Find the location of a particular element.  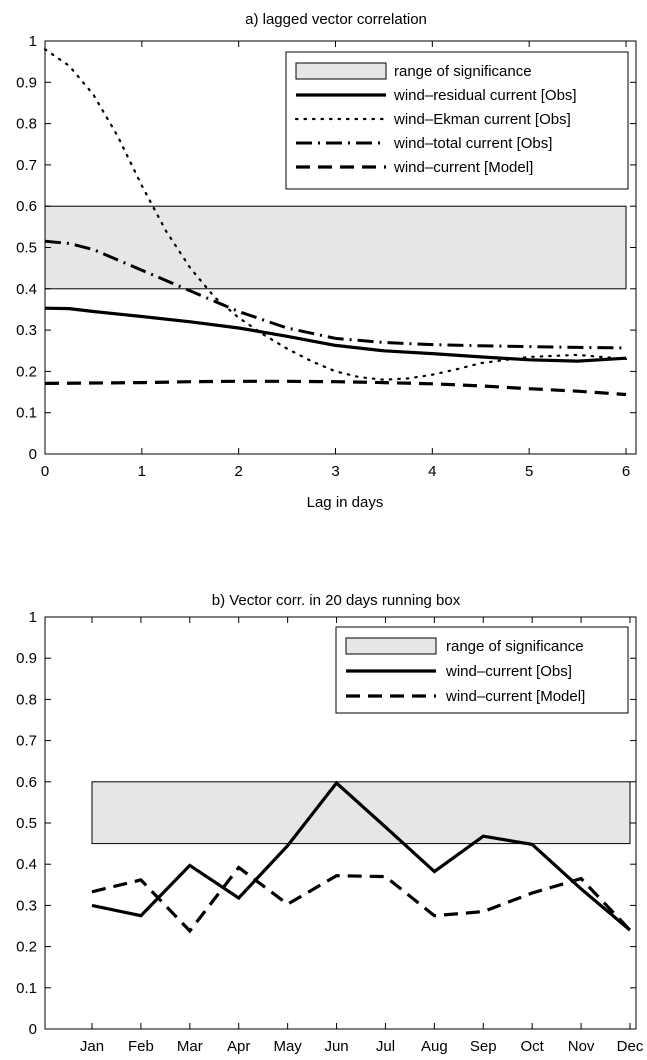

panel-b-ytick-label-7: 0.7 is located at coordinates (26, 741).